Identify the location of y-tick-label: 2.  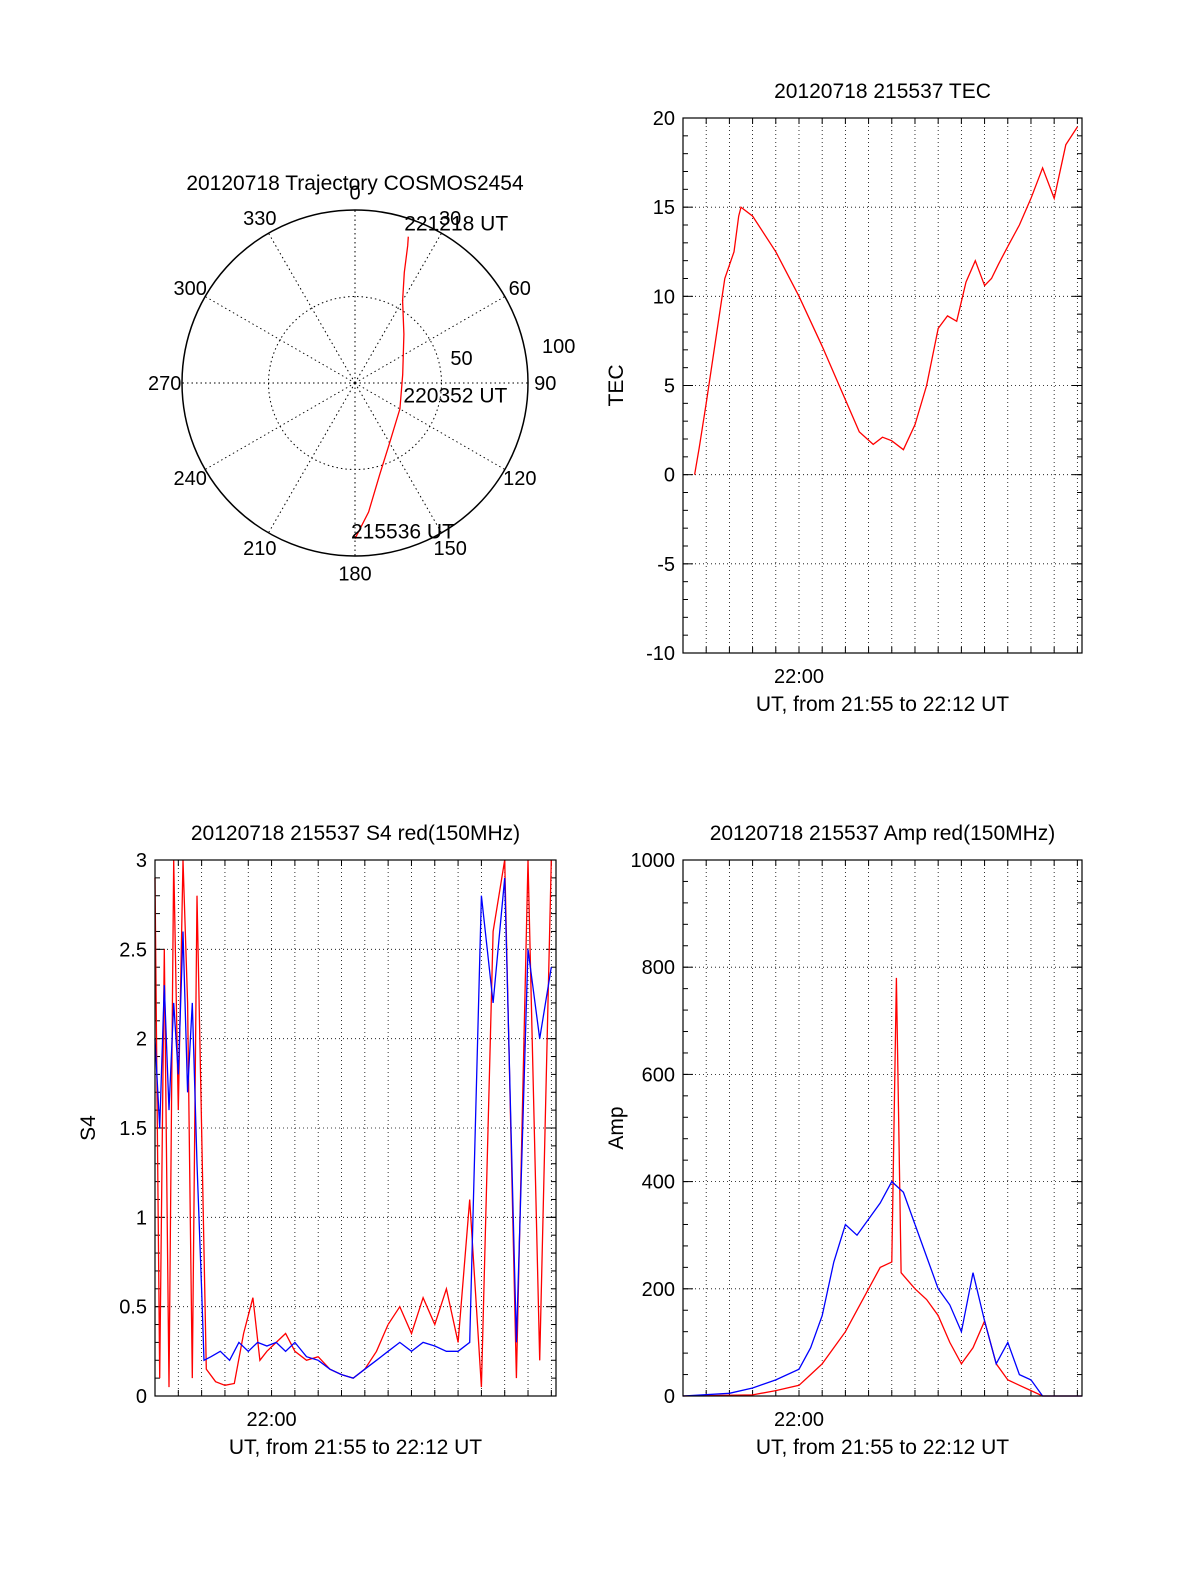
(141, 1040).